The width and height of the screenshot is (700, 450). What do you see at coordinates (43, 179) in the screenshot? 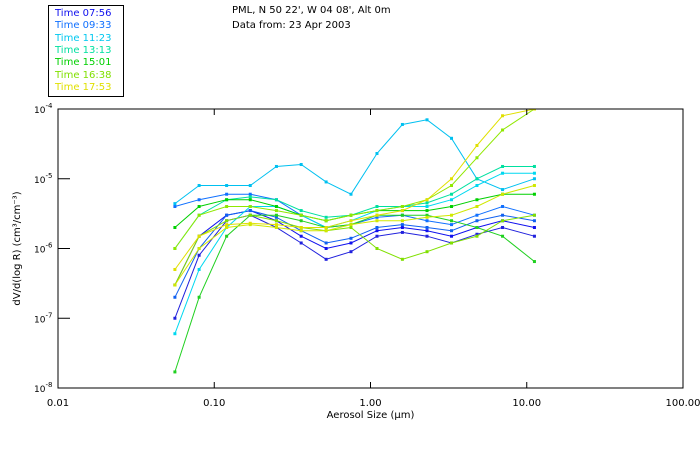
I see `y-tick-label: 10⁻⁵` at bounding box center [43, 179].